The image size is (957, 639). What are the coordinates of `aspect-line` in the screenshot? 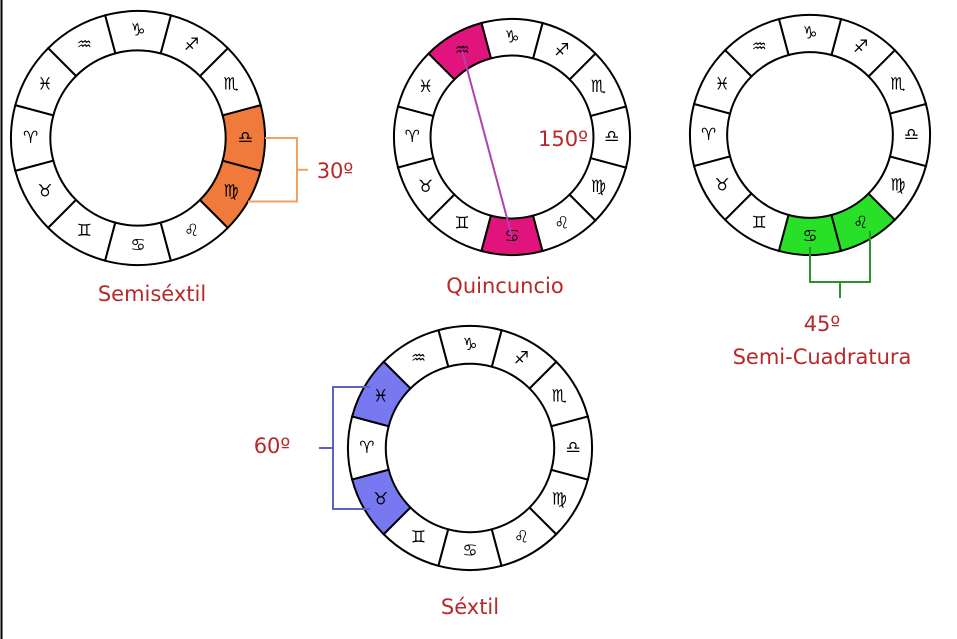 It's located at (487, 143).